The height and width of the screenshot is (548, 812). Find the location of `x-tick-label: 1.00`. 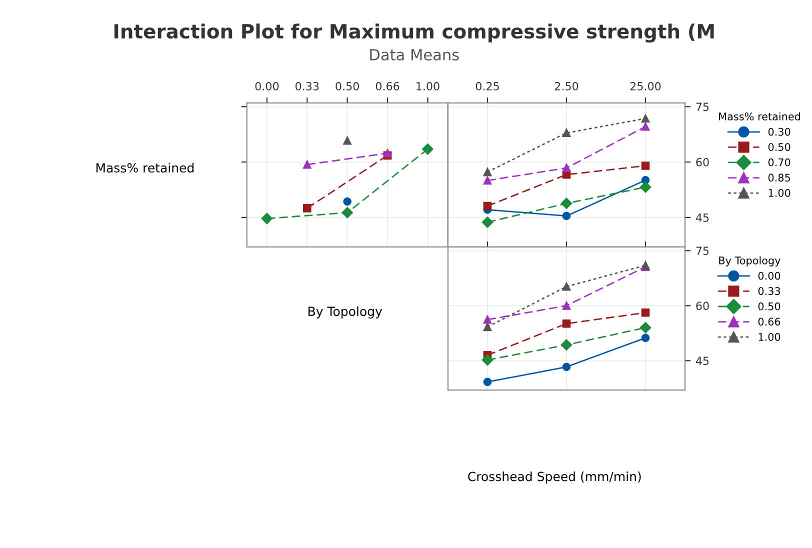

x-tick-label: 1.00 is located at coordinates (428, 86).